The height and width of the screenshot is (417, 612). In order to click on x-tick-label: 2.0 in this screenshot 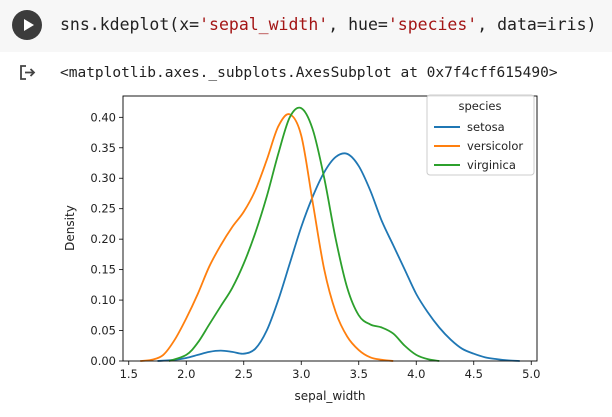, I will do `click(186, 374)`.